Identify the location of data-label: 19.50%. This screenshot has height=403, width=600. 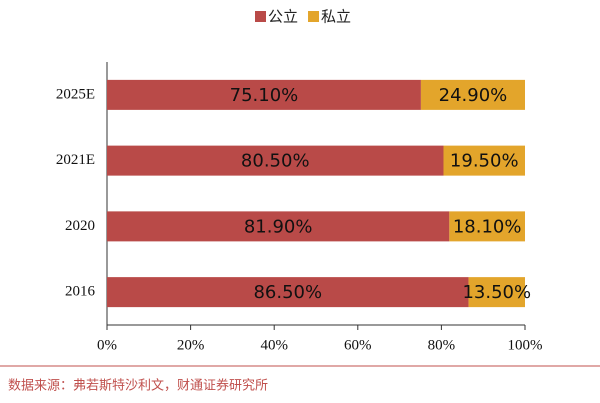
(484, 161).